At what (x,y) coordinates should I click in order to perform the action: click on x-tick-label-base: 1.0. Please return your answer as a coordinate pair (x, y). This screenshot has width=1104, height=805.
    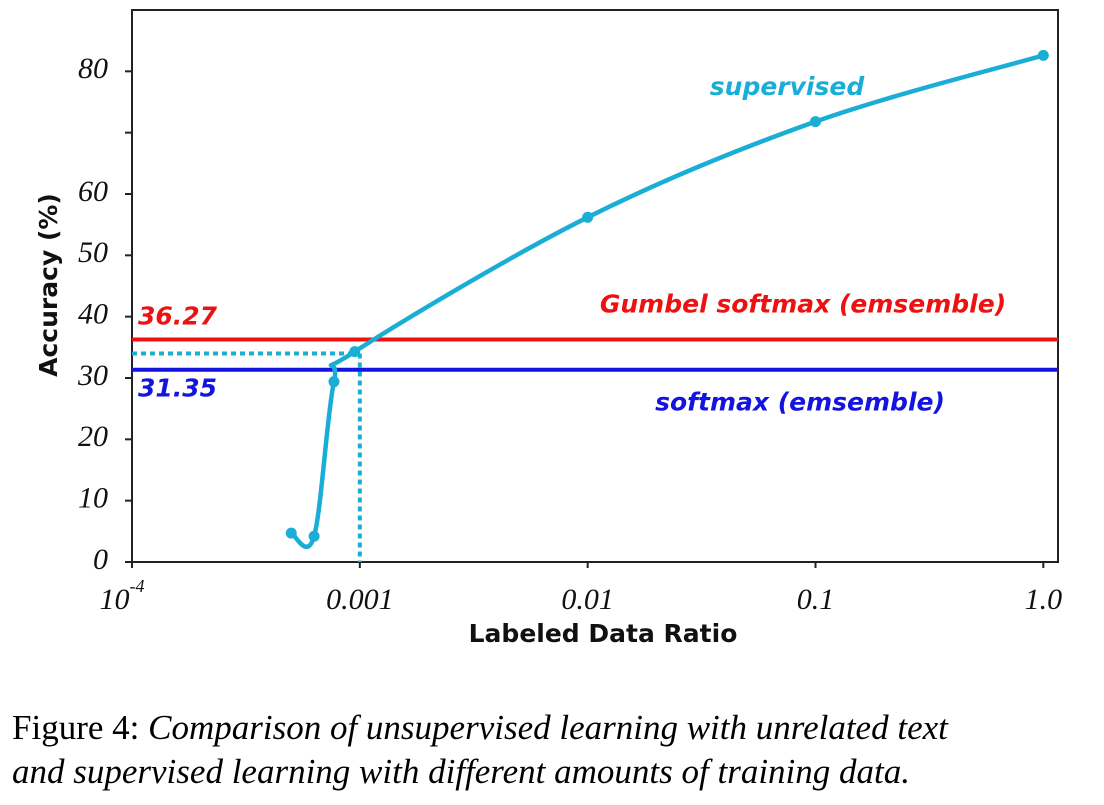
    Looking at the image, I should click on (1044, 599).